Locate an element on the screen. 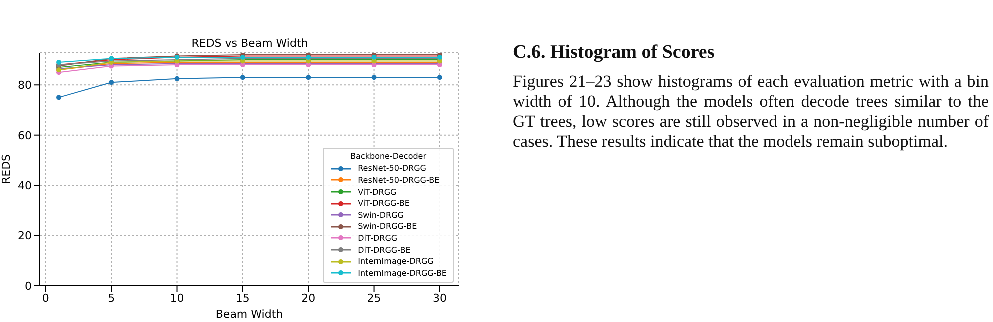 The height and width of the screenshot is (322, 993). legend-label: ViT-DRGG is located at coordinates (377, 192).